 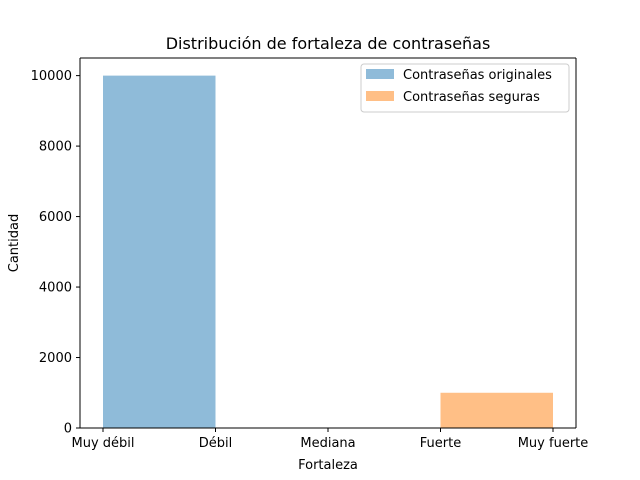 What do you see at coordinates (55, 288) in the screenshot?
I see `y-tick-label: 4000` at bounding box center [55, 288].